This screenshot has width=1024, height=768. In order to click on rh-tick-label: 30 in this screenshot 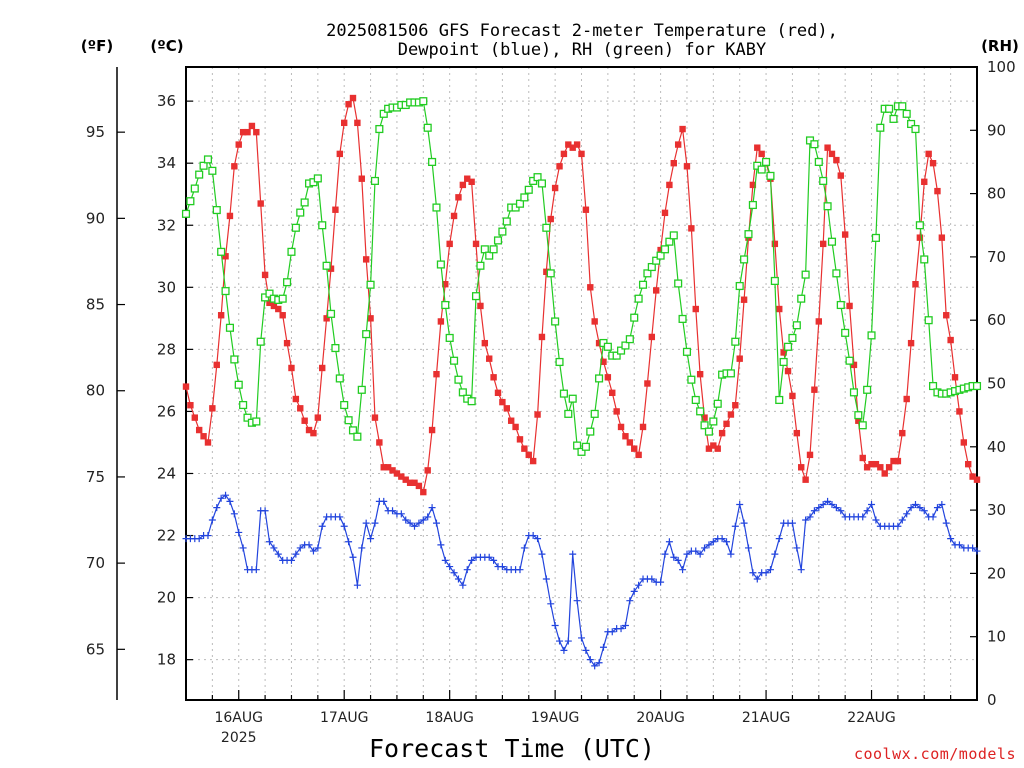, I will do `click(996, 510)`.